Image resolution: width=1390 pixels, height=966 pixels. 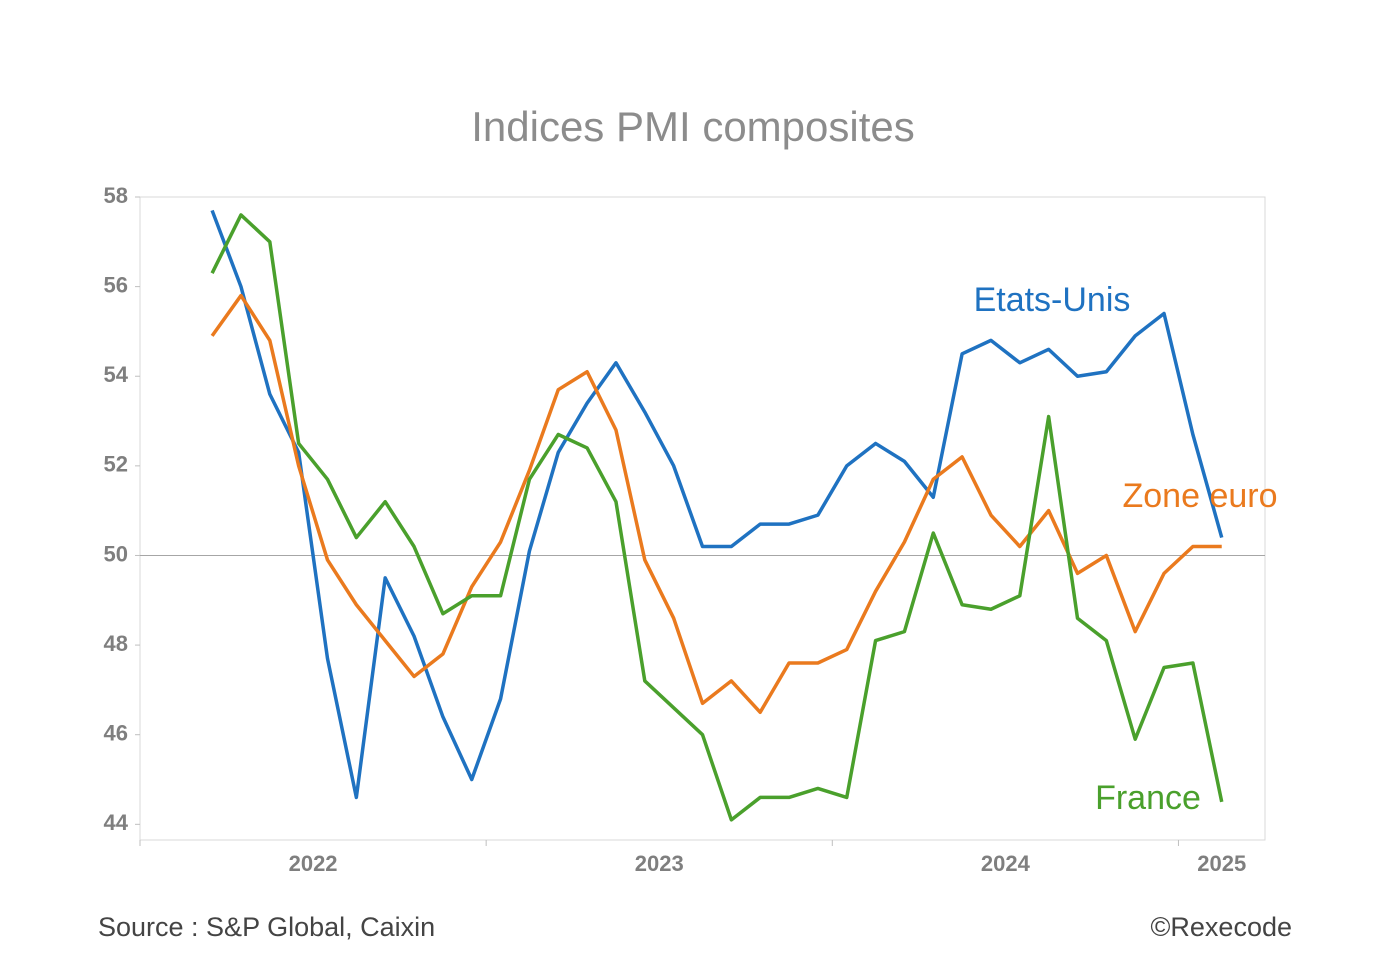 What do you see at coordinates (1052, 300) in the screenshot?
I see `legend-label: Etats-Unis` at bounding box center [1052, 300].